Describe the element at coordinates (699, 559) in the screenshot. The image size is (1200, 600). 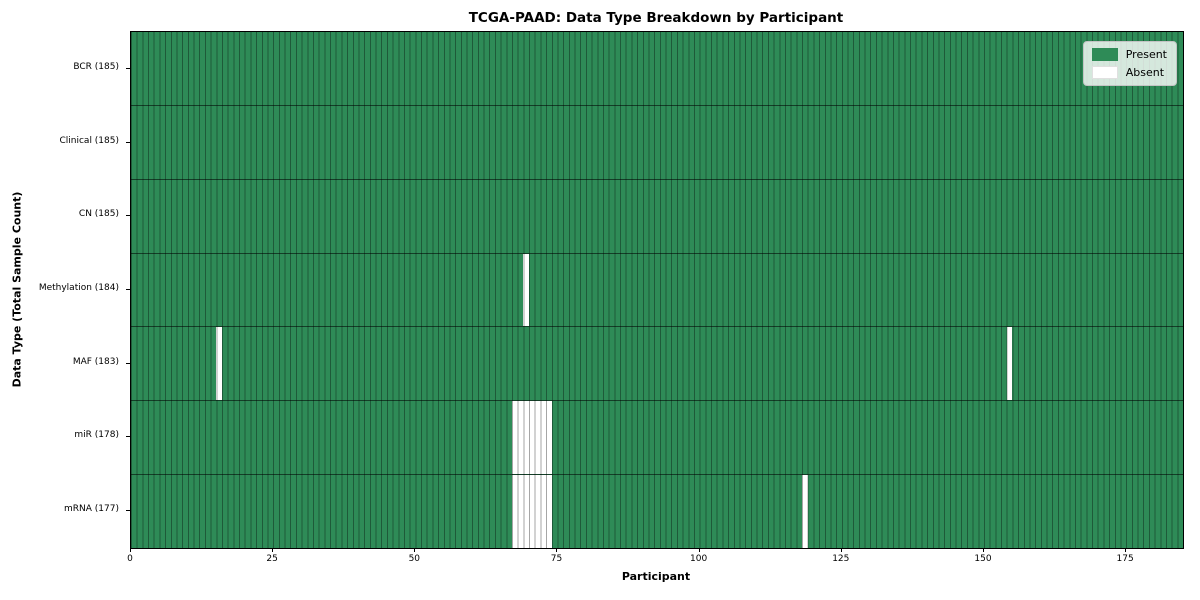
I see `x-tick-label: 100` at that location.